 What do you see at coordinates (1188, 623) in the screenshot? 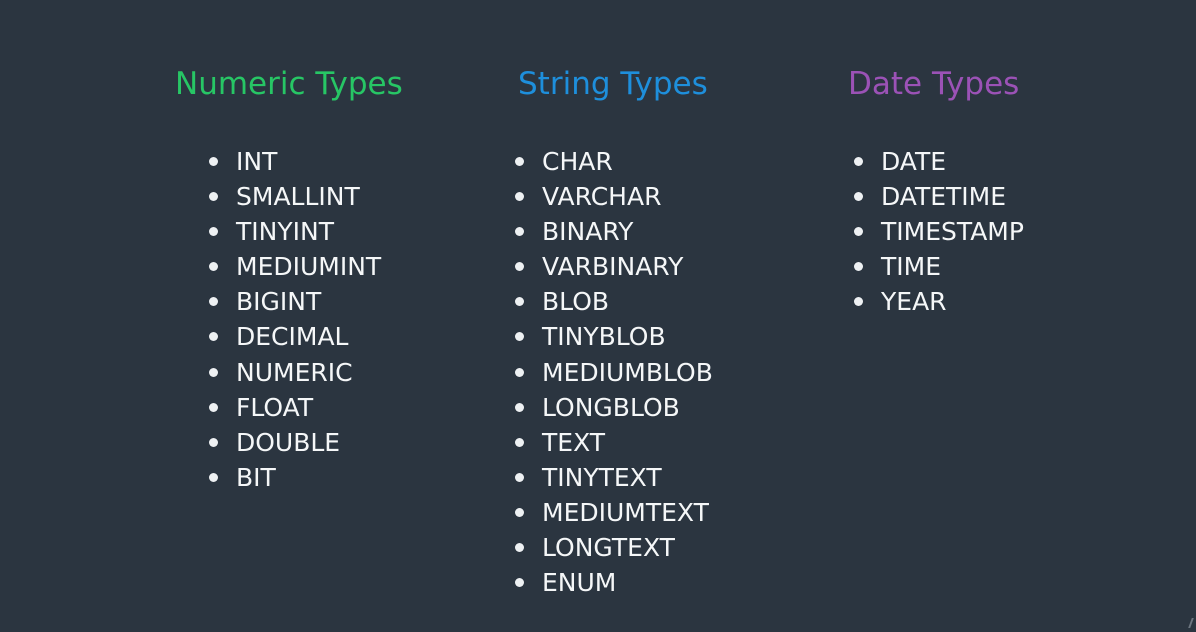
I see `corner-cursor-mark` at bounding box center [1188, 623].